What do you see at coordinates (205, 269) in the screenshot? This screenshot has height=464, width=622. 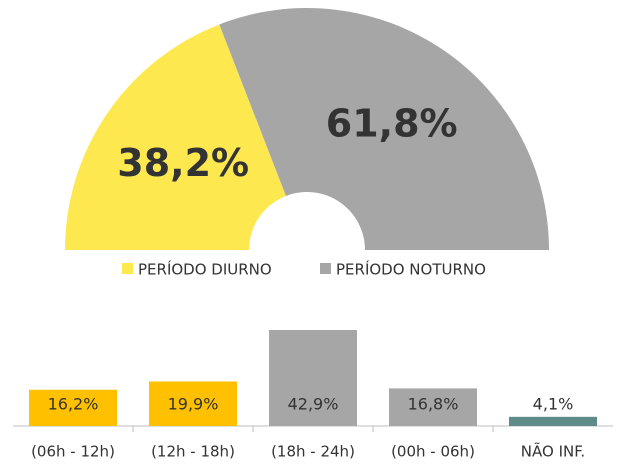 I see `legend-label: PERÍODO DIURNO` at bounding box center [205, 269].